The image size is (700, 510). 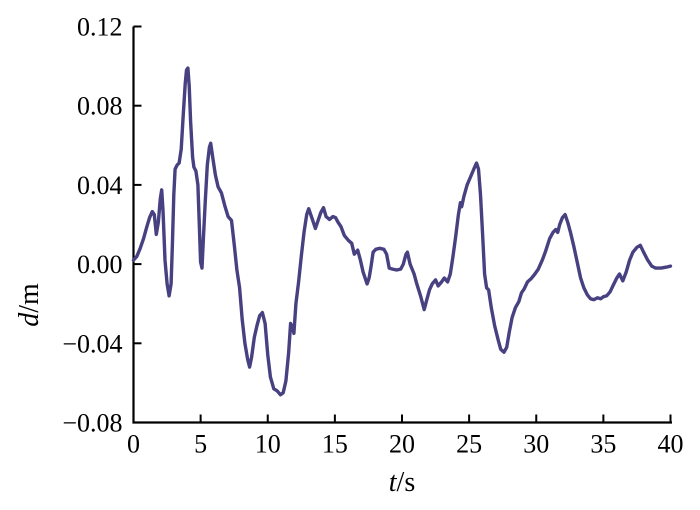 What do you see at coordinates (29, 319) in the screenshot?
I see `y-axis-variable: d` at bounding box center [29, 319].